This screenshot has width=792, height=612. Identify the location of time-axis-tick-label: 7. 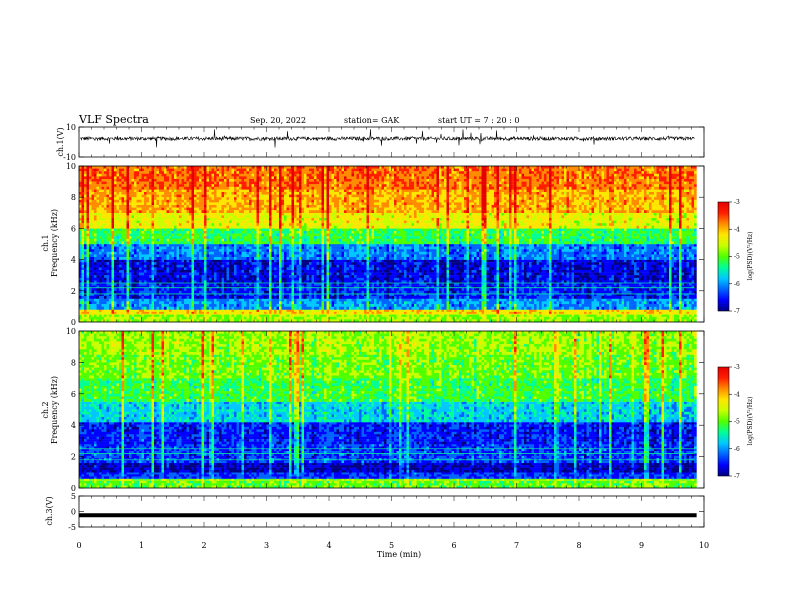
(516, 545).